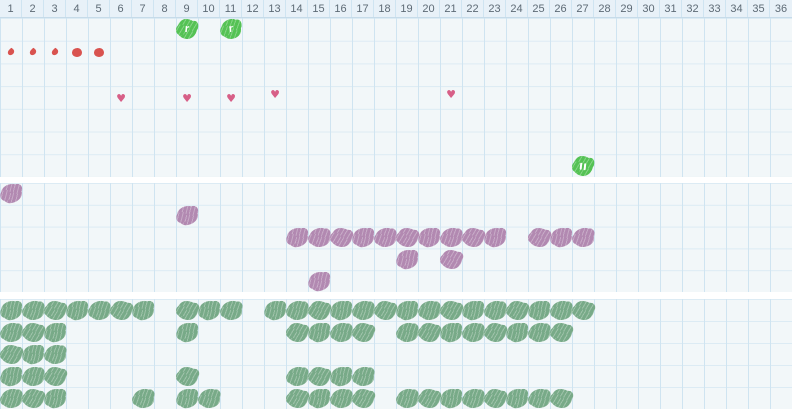  What do you see at coordinates (209, 8) in the screenshot?
I see `day-header-cell-10: 10` at bounding box center [209, 8].